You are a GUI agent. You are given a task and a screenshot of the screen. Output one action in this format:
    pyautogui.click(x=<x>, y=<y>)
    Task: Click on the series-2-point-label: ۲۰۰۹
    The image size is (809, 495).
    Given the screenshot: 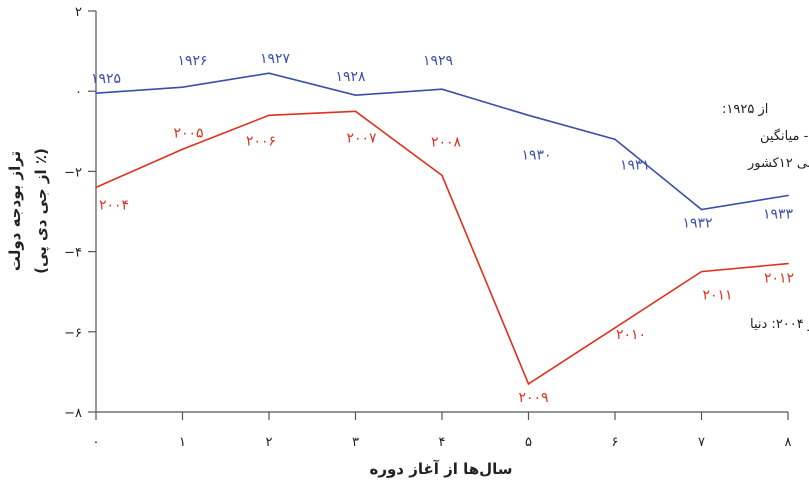 What is the action you would take?
    pyautogui.click(x=533, y=398)
    